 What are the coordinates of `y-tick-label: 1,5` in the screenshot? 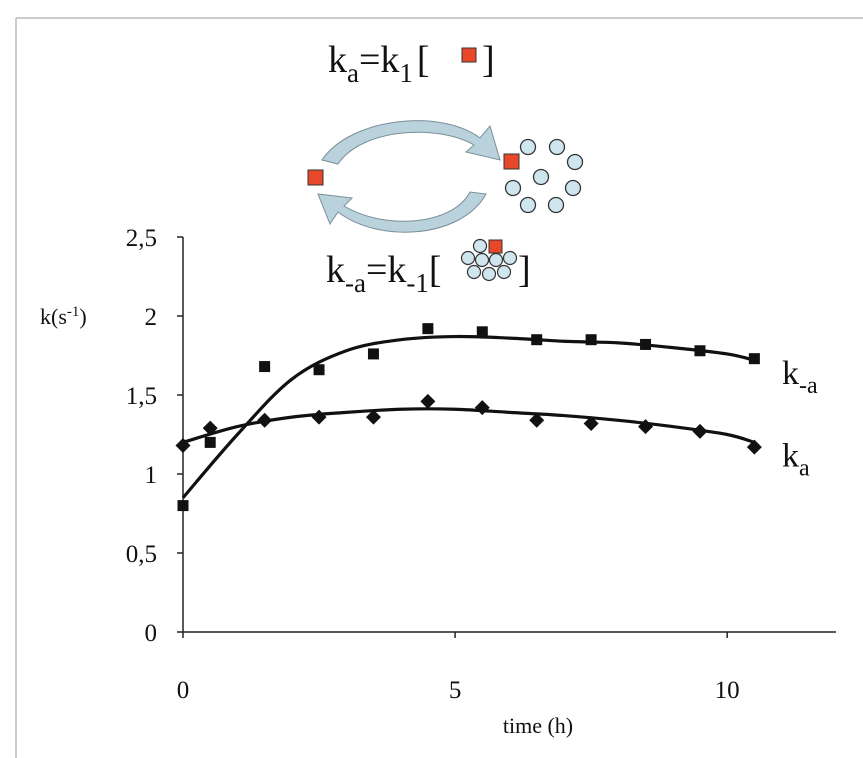 It's located at (141, 396).